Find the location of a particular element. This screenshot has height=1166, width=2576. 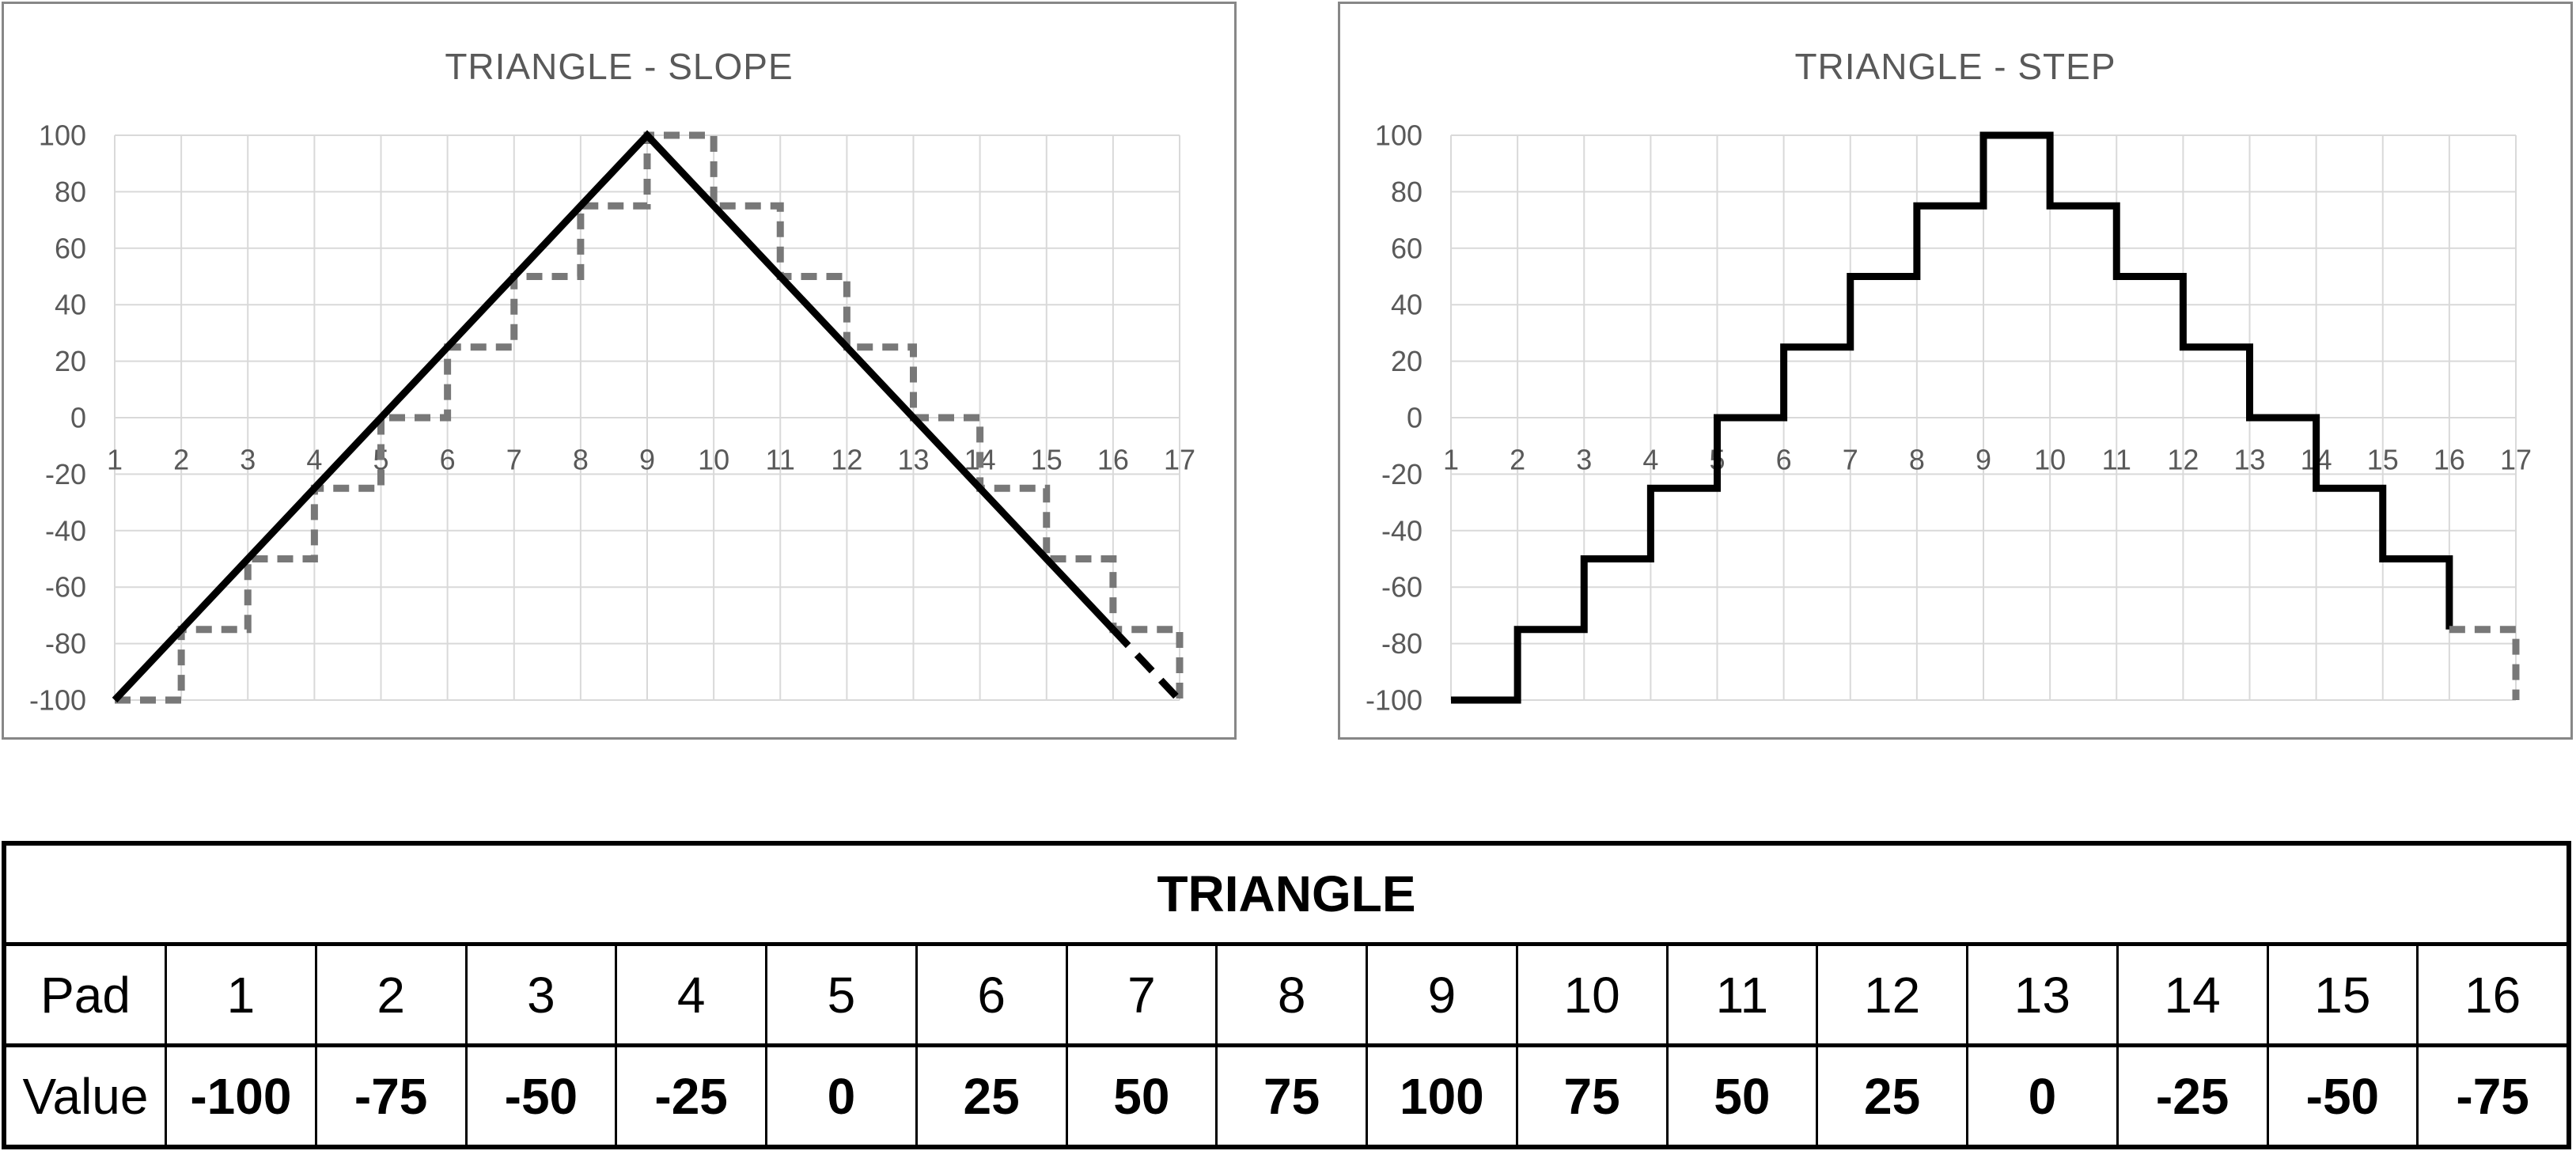

pad-number-cell: 9 is located at coordinates (1441, 994).